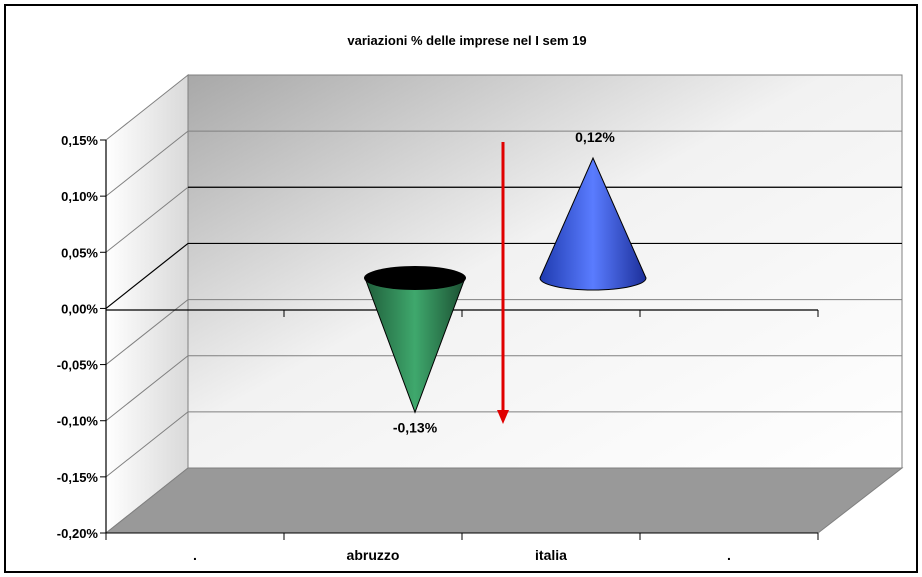 Image resolution: width=922 pixels, height=577 pixels. Describe the element at coordinates (373, 555) in the screenshot. I see `x-tick-label: abruzzo` at that location.